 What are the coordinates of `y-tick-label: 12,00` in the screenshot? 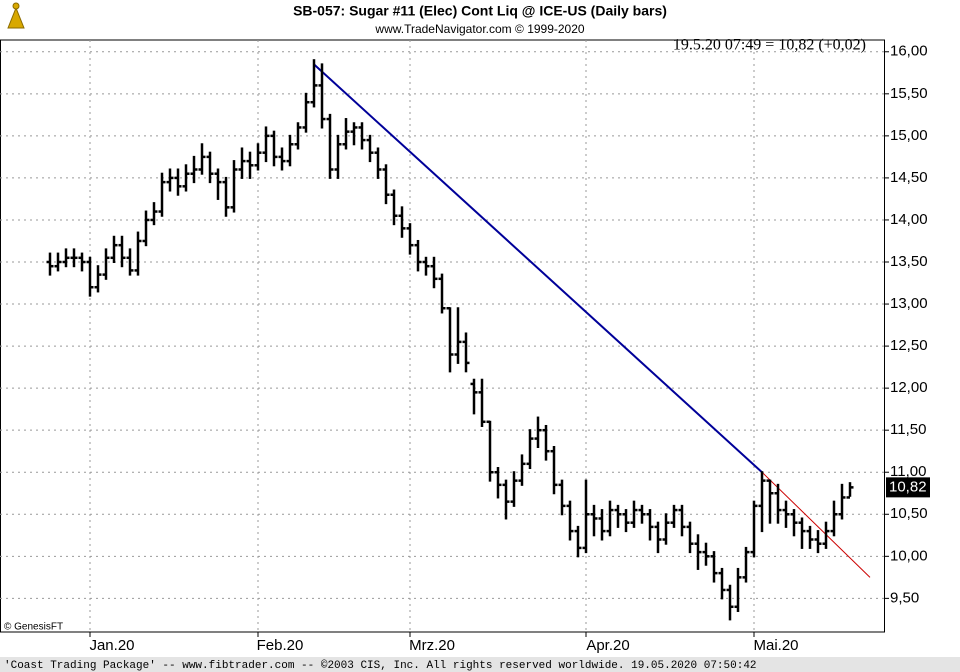 It's located at (909, 387).